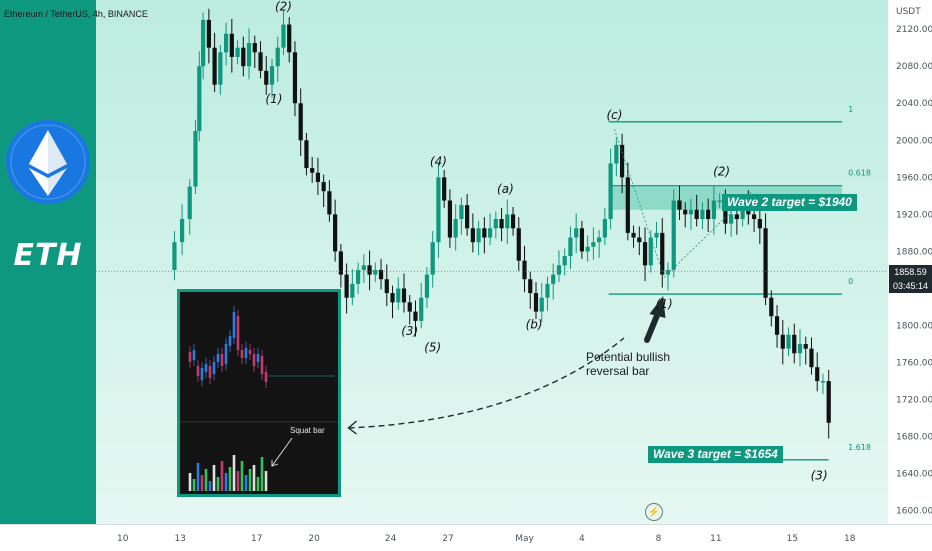 Image resolution: width=932 pixels, height=551 pixels. I want to click on y-tick-label: 1800.00, so click(914, 327).